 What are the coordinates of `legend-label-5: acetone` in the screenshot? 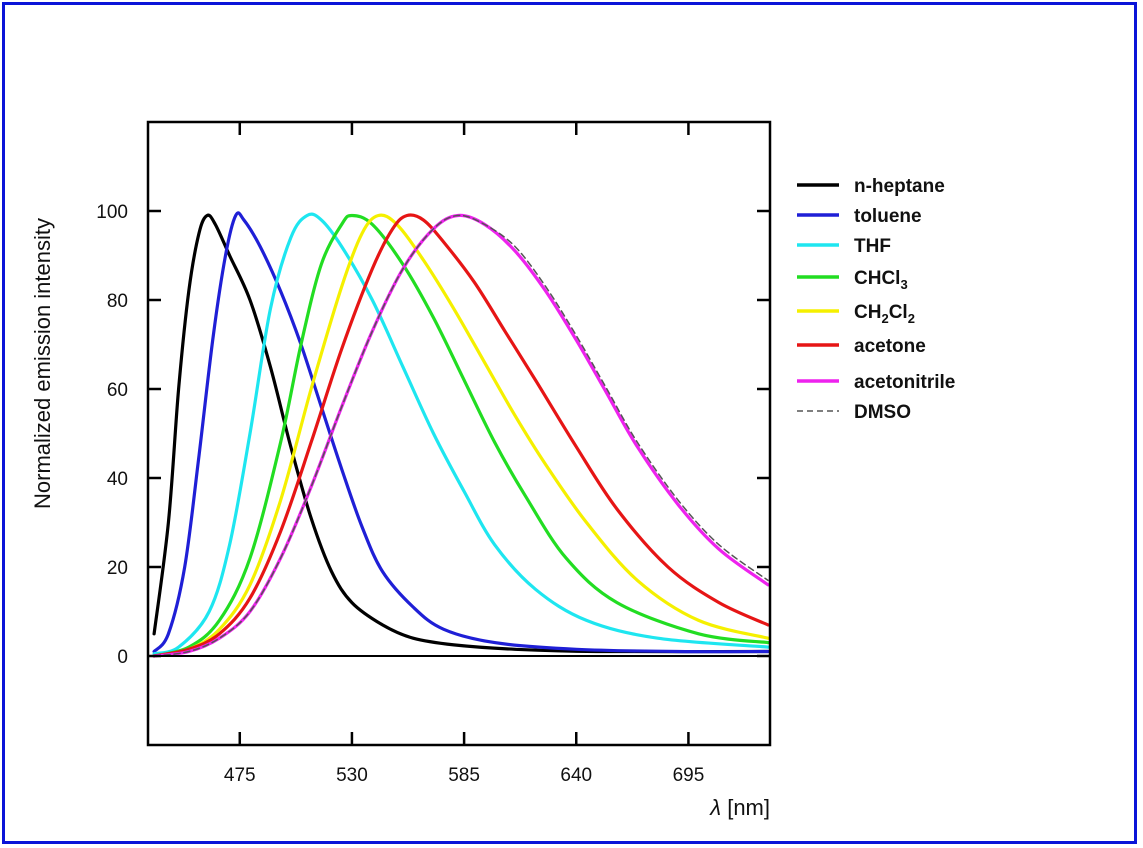 It's located at (890, 346).